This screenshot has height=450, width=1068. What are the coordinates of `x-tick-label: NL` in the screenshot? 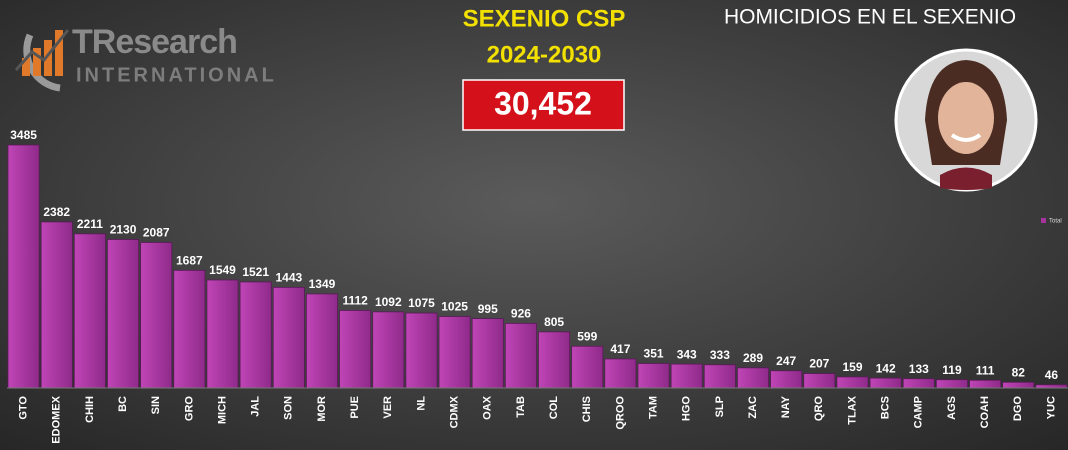 It's located at (421, 403).